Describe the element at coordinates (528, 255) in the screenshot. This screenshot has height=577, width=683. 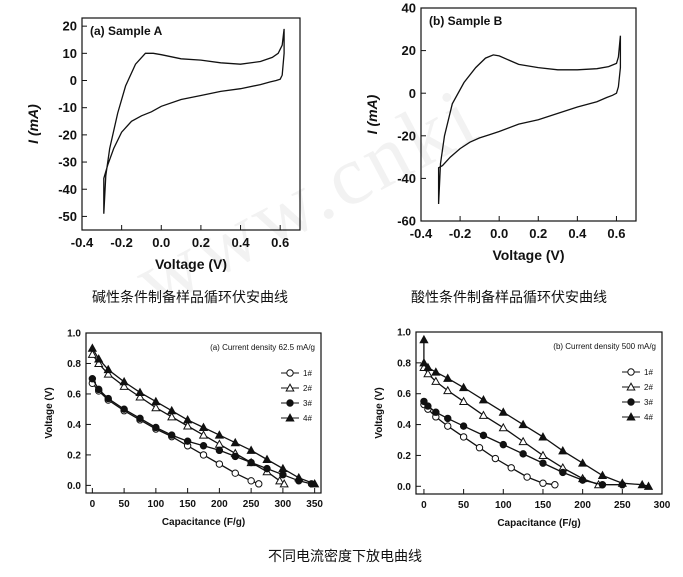
I see `x-axis-label: Voltage (V)` at that location.